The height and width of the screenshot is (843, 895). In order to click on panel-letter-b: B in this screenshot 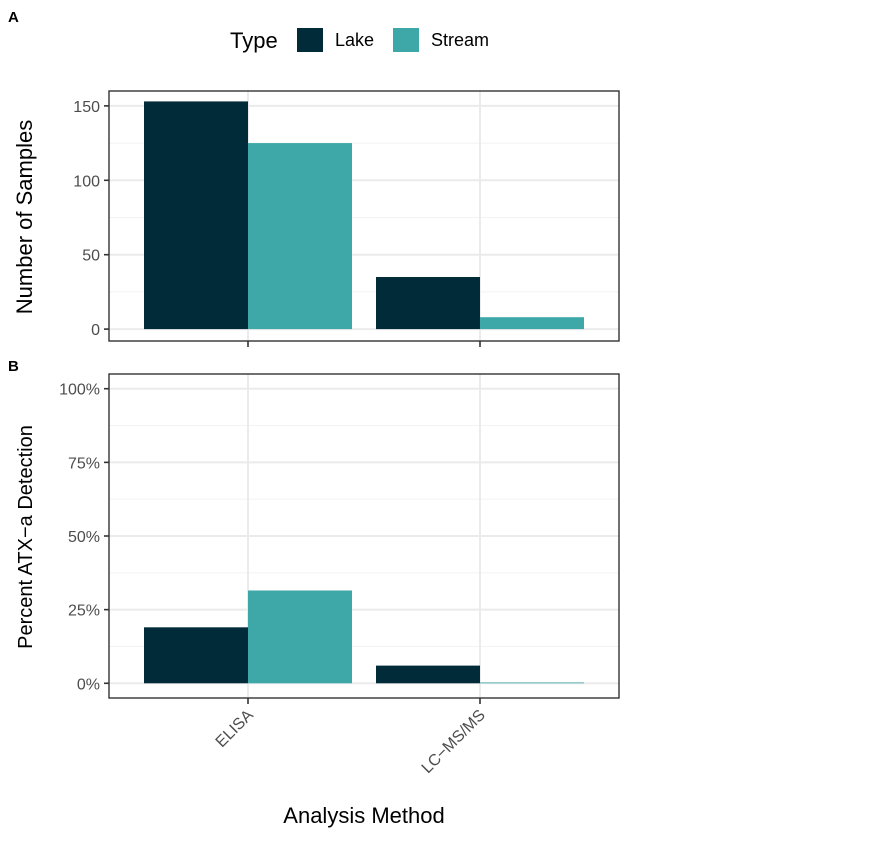, I will do `click(13, 366)`.